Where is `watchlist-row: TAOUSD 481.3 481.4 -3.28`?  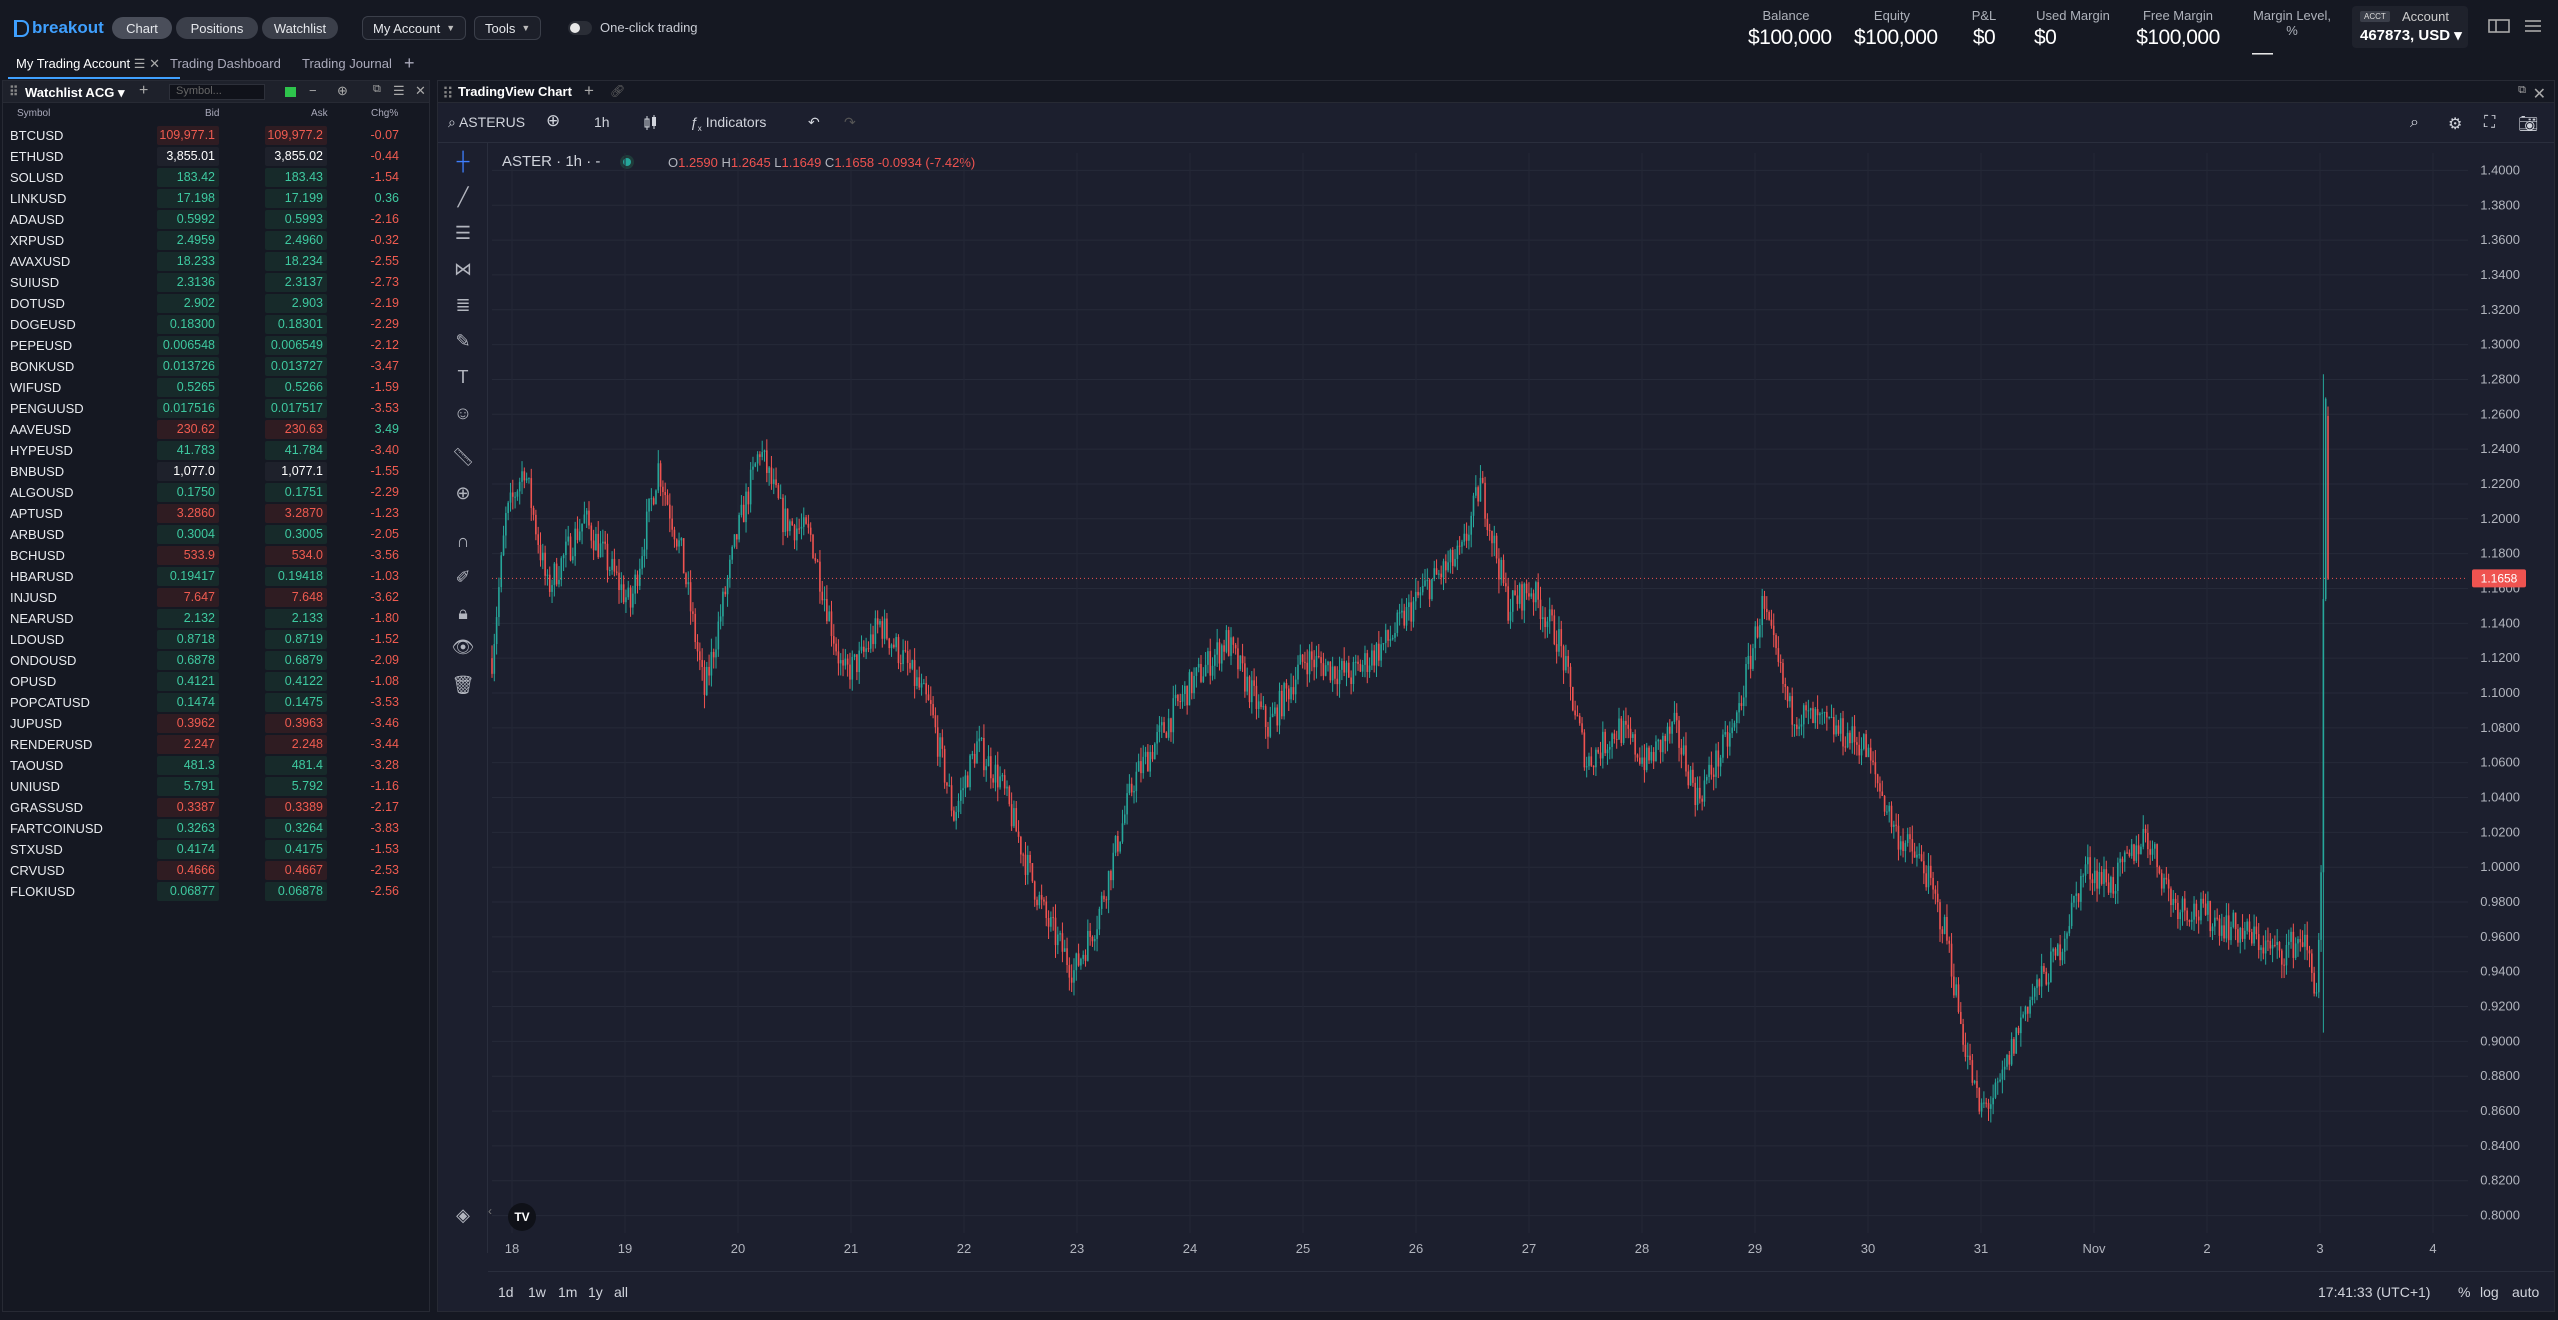
watchlist-row: TAOUSD 481.3 481.4 -3.28 is located at coordinates (216, 765).